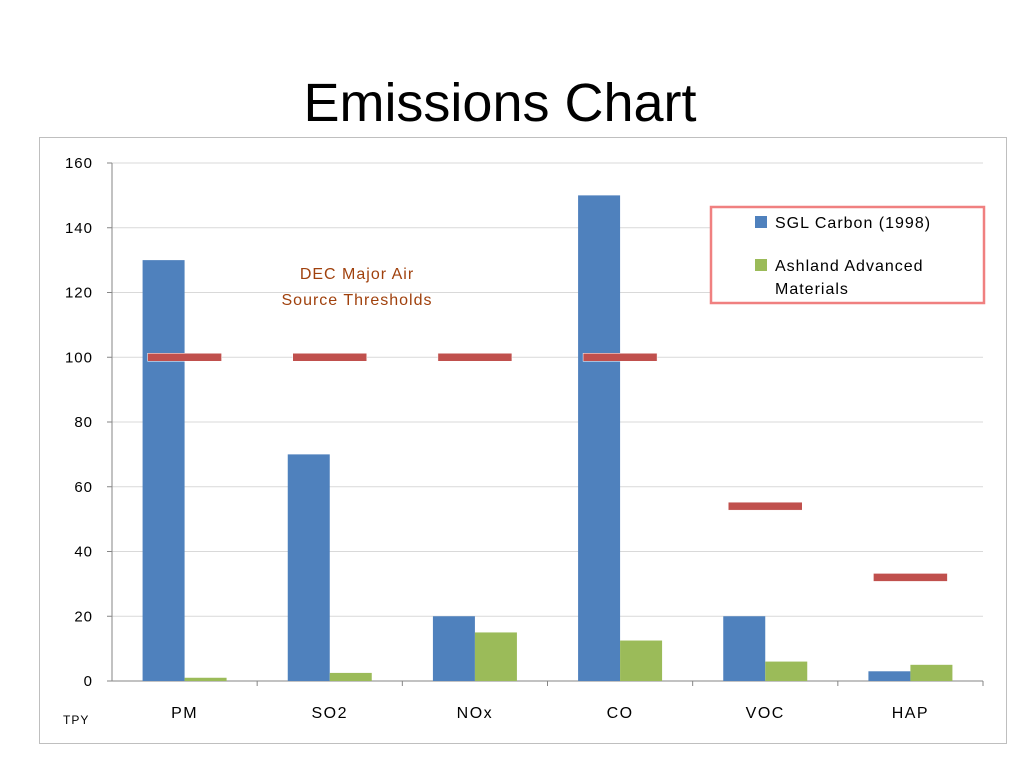 This screenshot has height=768, width=1024. What do you see at coordinates (83, 616) in the screenshot?
I see `y-tick-label: 20` at bounding box center [83, 616].